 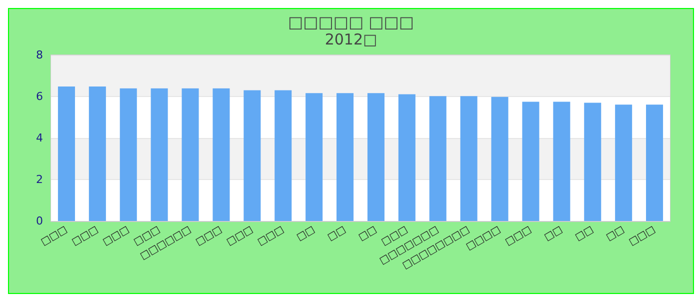 What do you see at coordinates (39, 96) in the screenshot?
I see `y-tick-label: 6` at bounding box center [39, 96].